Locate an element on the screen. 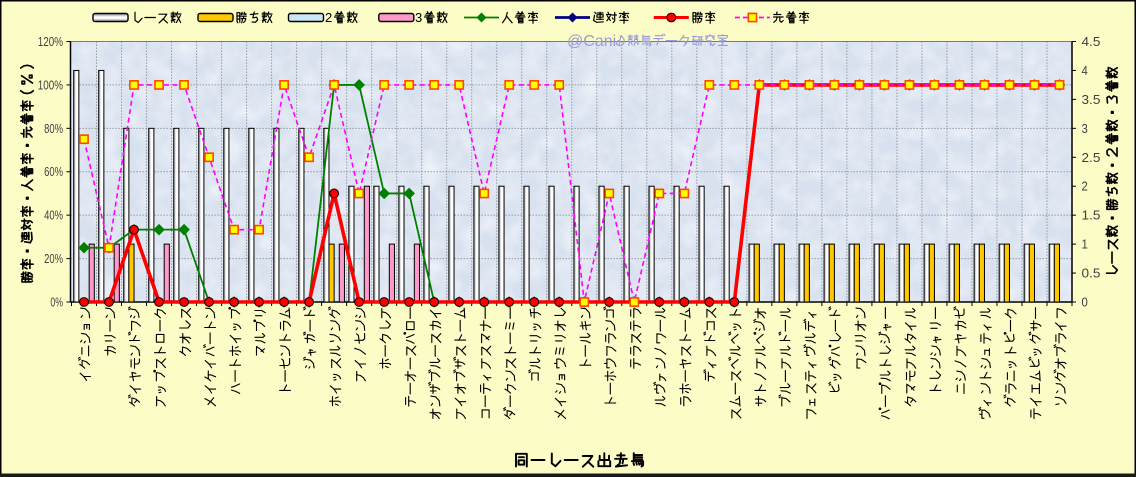 This screenshot has height=477, width=1136. svg-text: 0% is located at coordinates (56, 303).